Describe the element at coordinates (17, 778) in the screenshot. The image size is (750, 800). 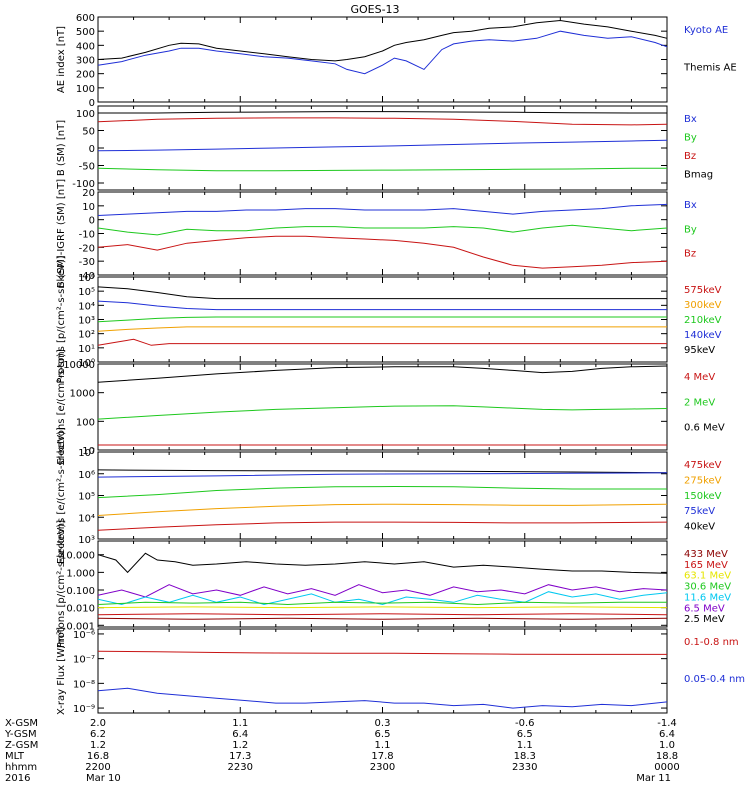
I see `x-table-row-label: 2016` at that location.